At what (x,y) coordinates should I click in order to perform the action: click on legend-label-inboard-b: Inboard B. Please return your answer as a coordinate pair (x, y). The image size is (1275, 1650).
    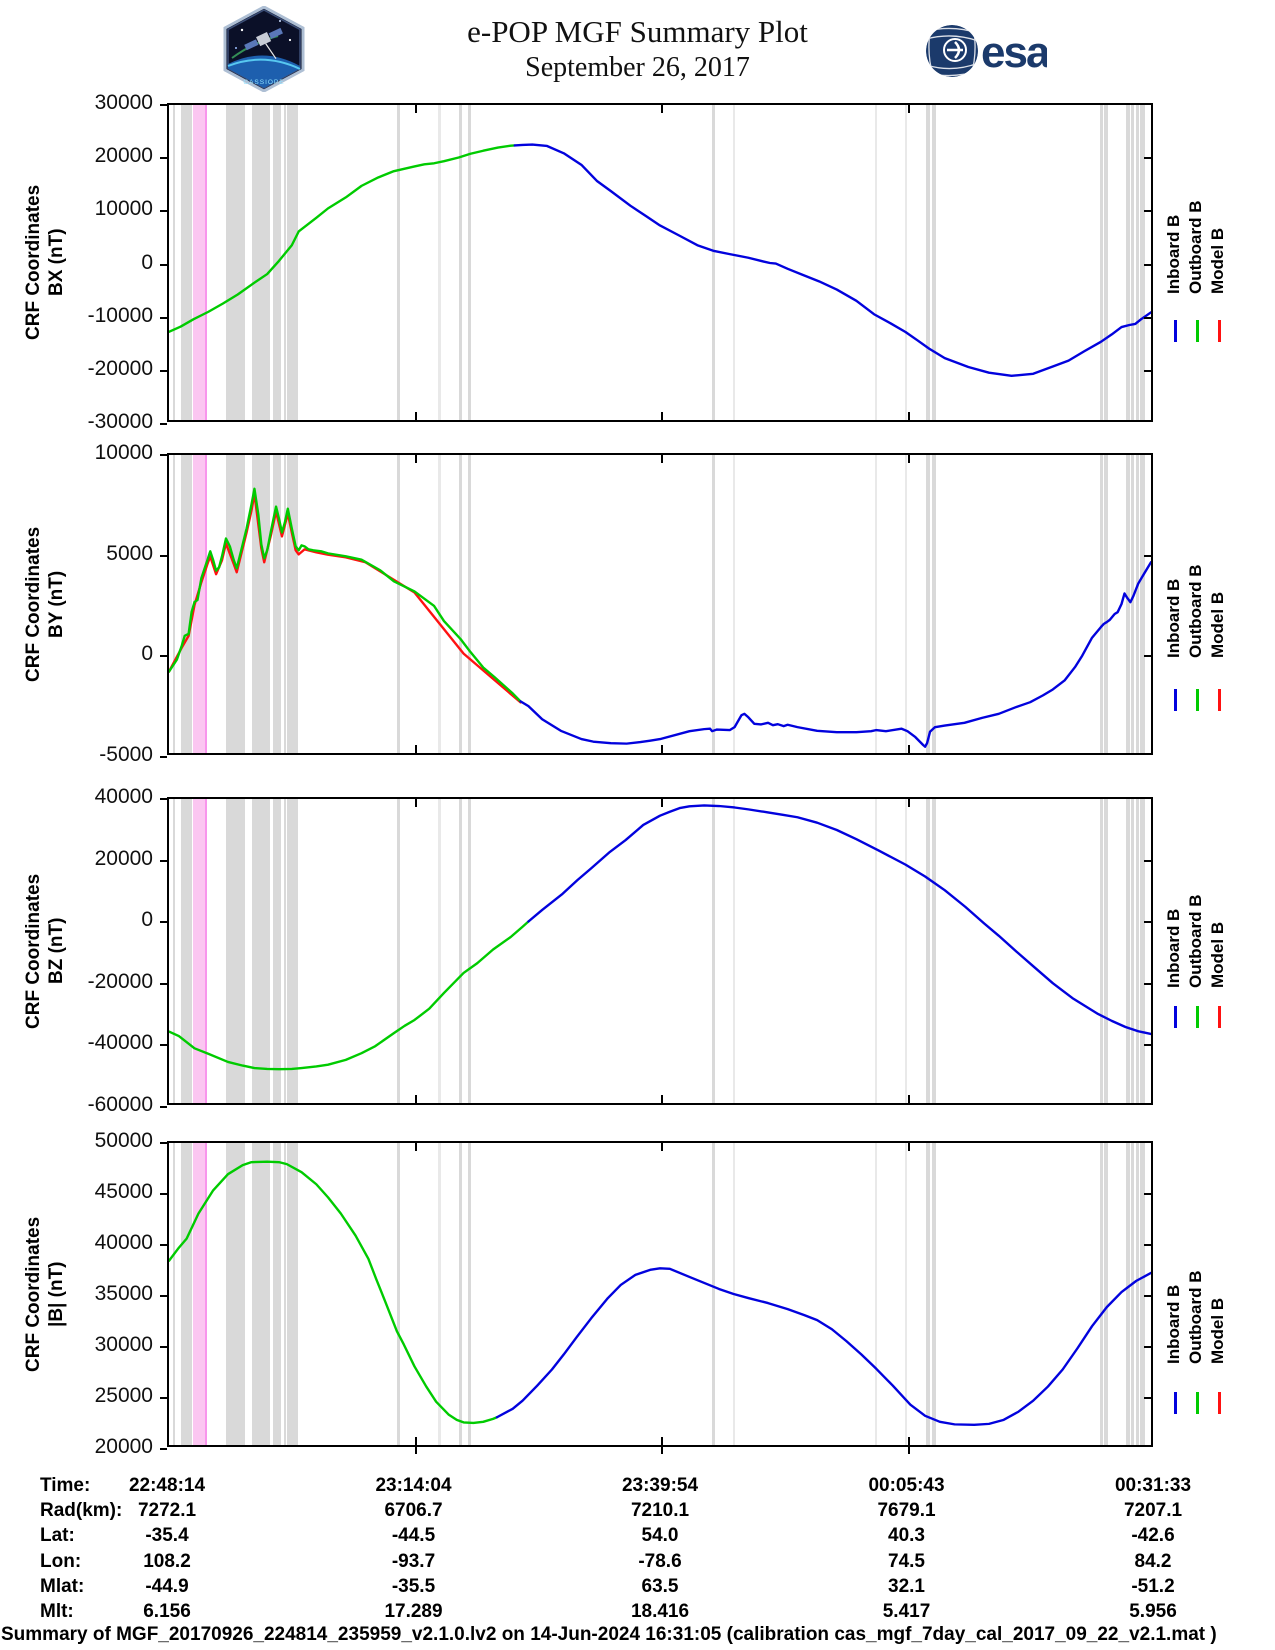
    Looking at the image, I should click on (1175, 592).